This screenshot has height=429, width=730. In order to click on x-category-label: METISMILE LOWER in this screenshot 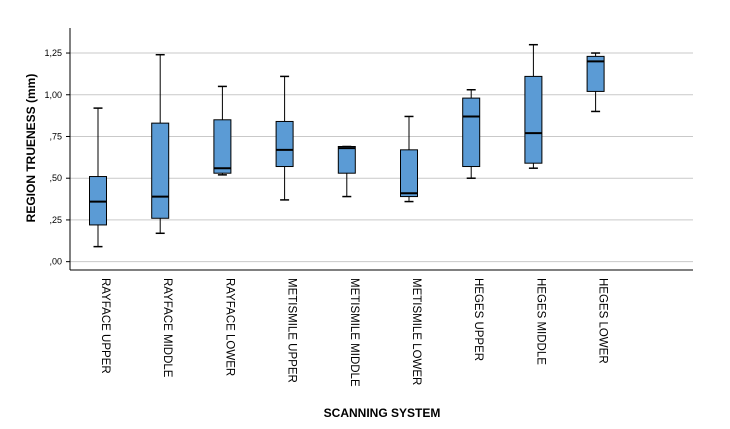, I will do `click(416, 331)`.